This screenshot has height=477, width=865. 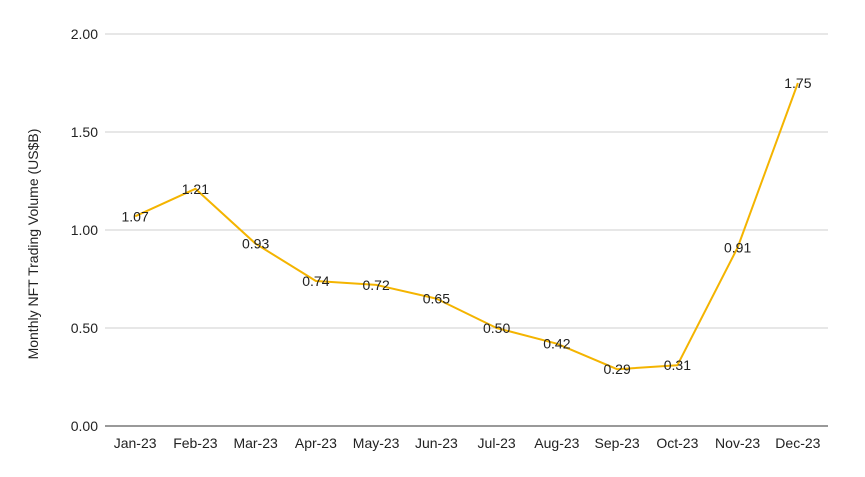 What do you see at coordinates (436, 443) in the screenshot?
I see `x-tick-label: Jun-23` at bounding box center [436, 443].